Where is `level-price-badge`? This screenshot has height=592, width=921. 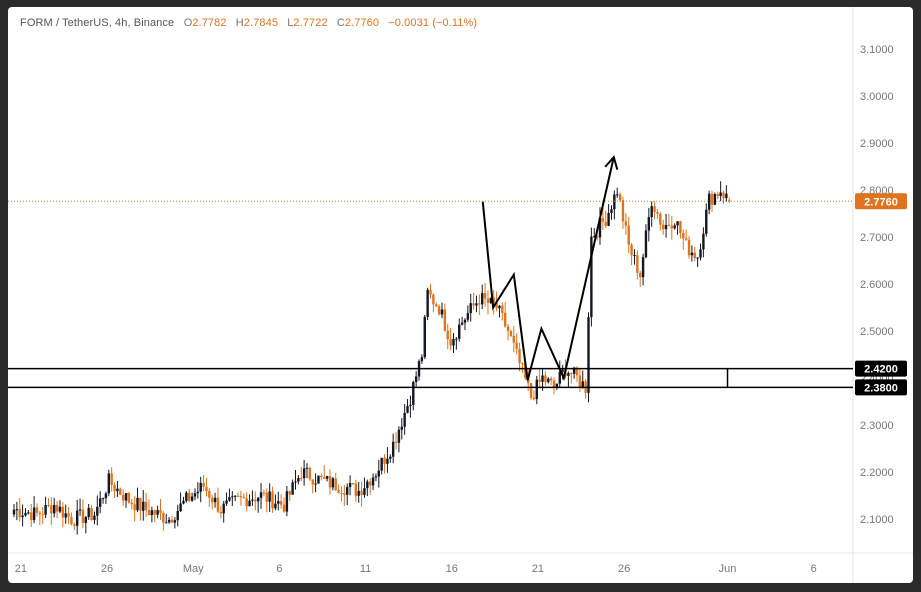
level-price-badge is located at coordinates (881, 387).